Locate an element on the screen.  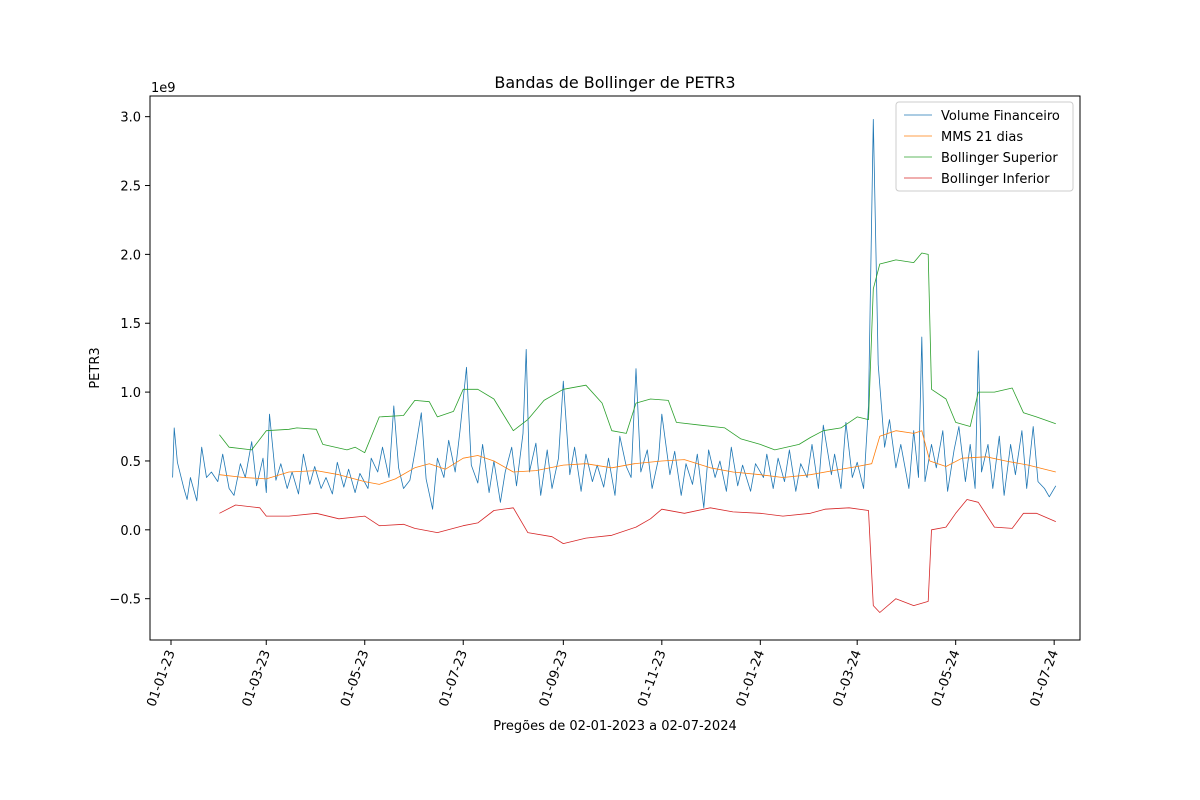
y-offset-text: 1e9 is located at coordinates (163, 88).